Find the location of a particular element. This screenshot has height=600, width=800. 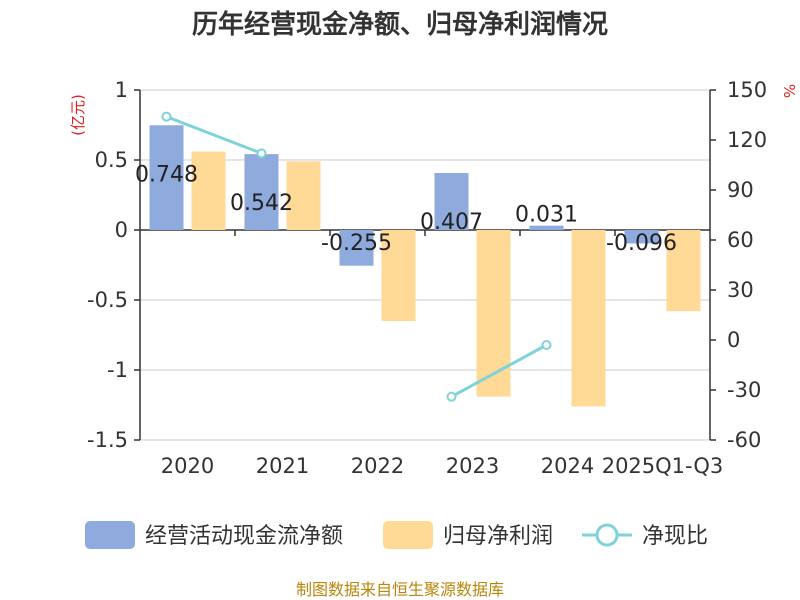

x-axis-ticks: 2020 2021 2022 2023 2024 2025Q1-Q3 is located at coordinates (442, 466).